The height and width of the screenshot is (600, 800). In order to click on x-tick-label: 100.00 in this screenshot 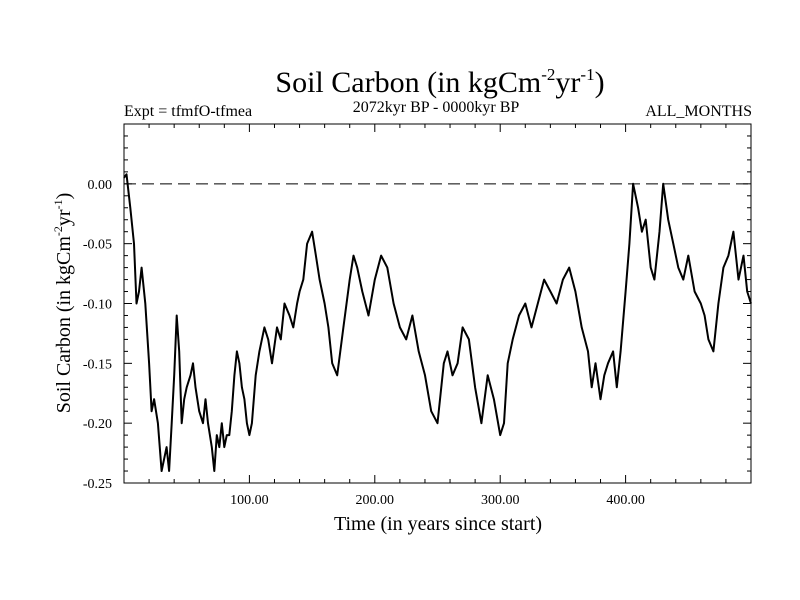, I will do `click(249, 500)`.